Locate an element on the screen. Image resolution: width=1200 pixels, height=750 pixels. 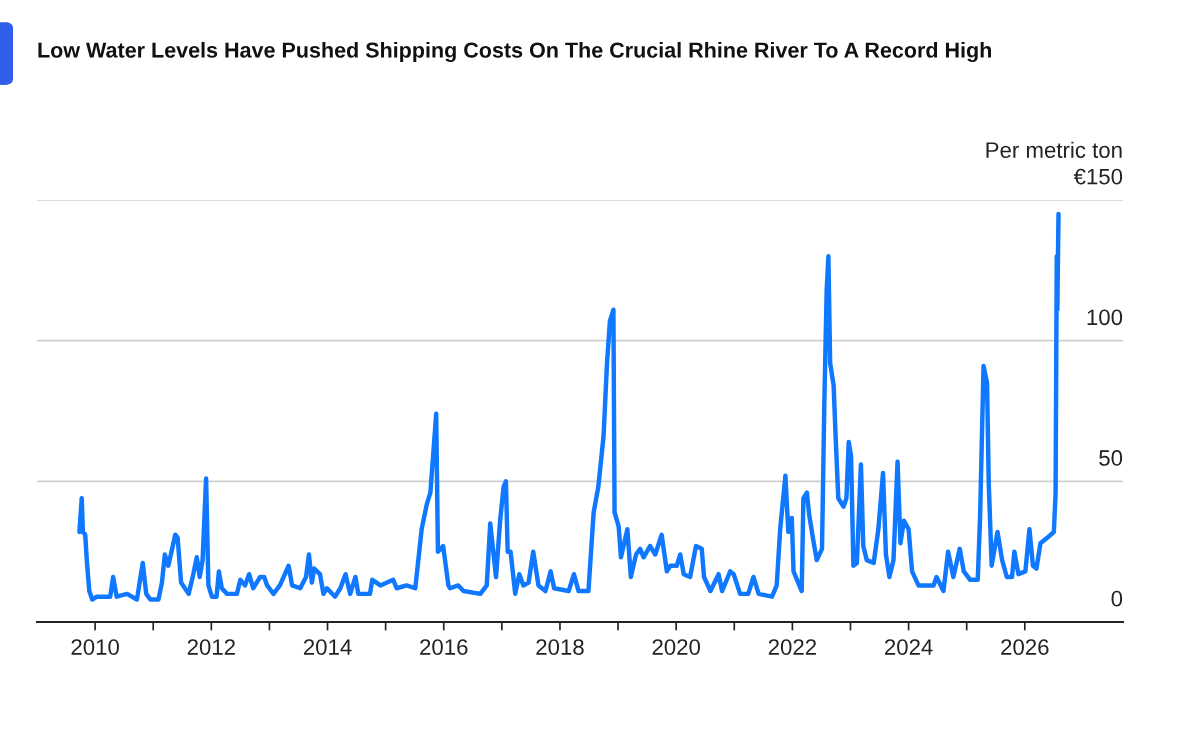
x-tick-label: 2026 is located at coordinates (1025, 647).